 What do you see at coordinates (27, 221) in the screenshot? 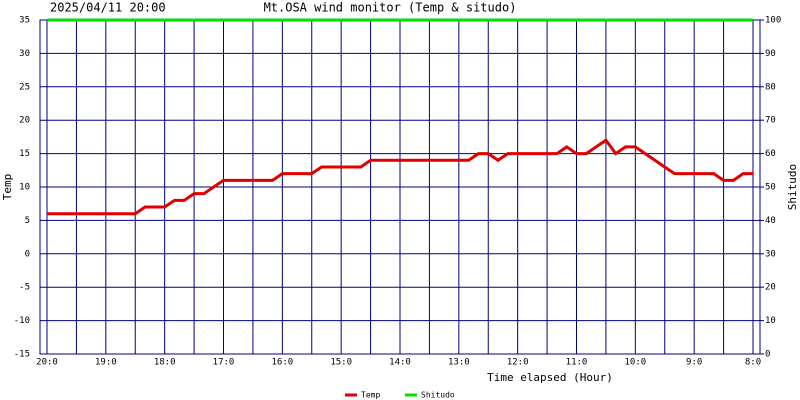
I see `y-tick-label: 5` at bounding box center [27, 221].